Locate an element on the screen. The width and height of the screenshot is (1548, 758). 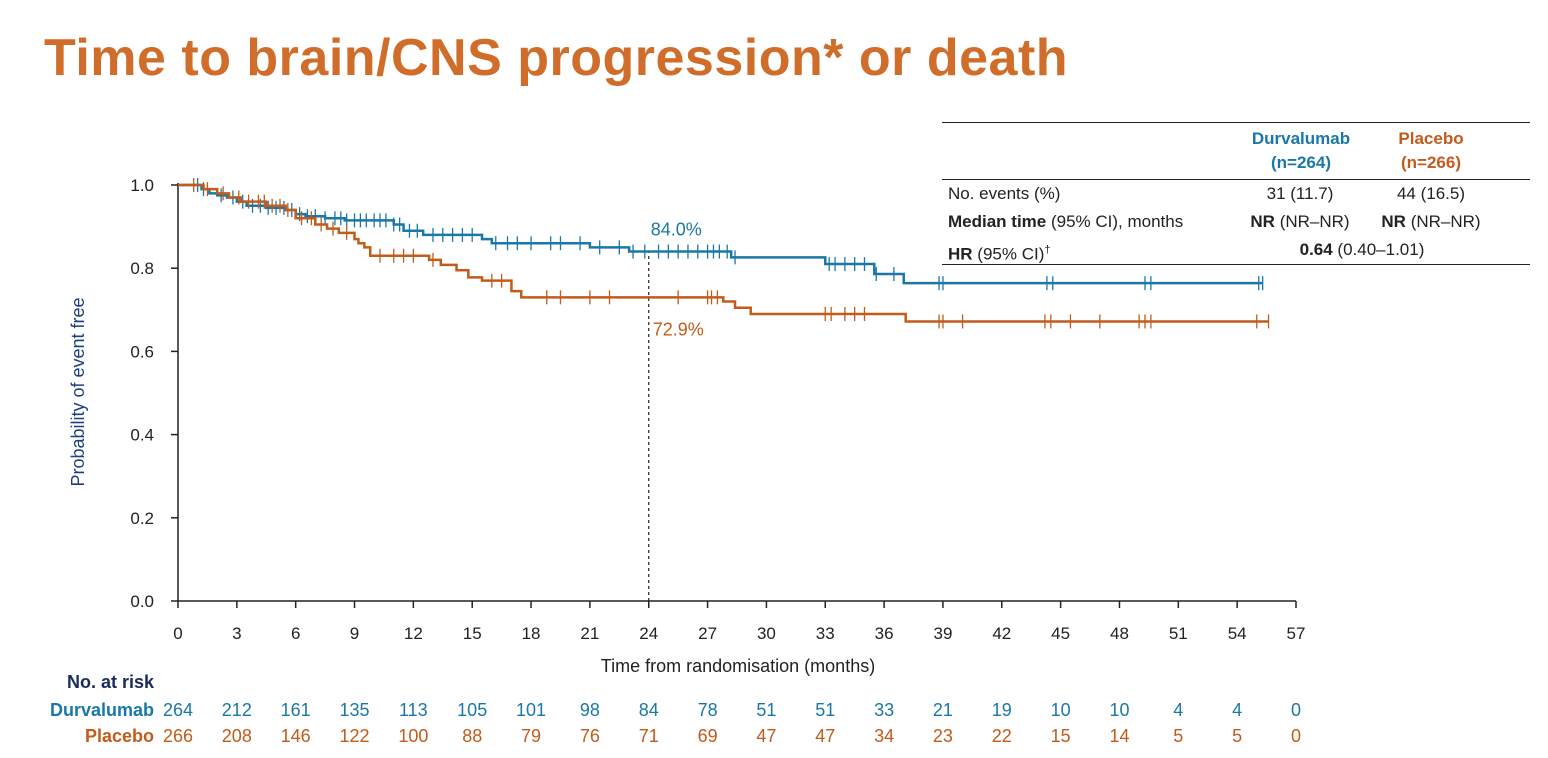
median-durvalumab-bold: NR is located at coordinates (1262, 221).